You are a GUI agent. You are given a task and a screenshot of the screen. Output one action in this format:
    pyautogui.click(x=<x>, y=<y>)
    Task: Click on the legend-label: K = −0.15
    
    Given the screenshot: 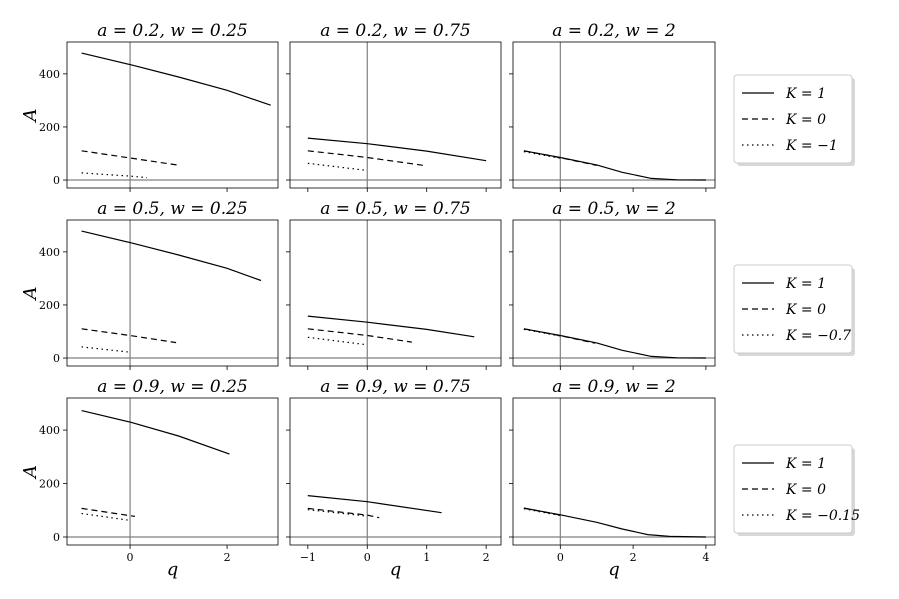 What is the action you would take?
    pyautogui.click(x=822, y=516)
    